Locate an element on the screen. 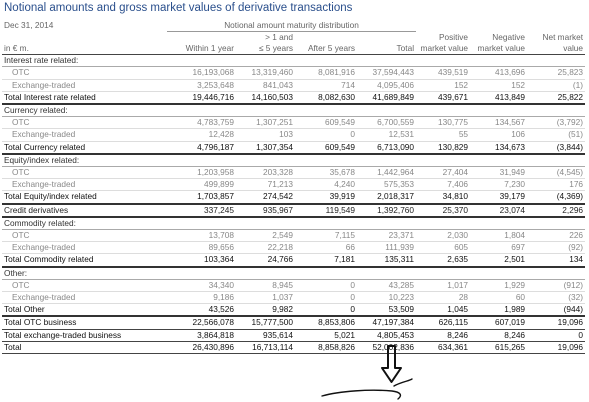 The width and height of the screenshot is (589, 402). header-maturity-span: Notional amount maturity distribution is located at coordinates (292, 26).